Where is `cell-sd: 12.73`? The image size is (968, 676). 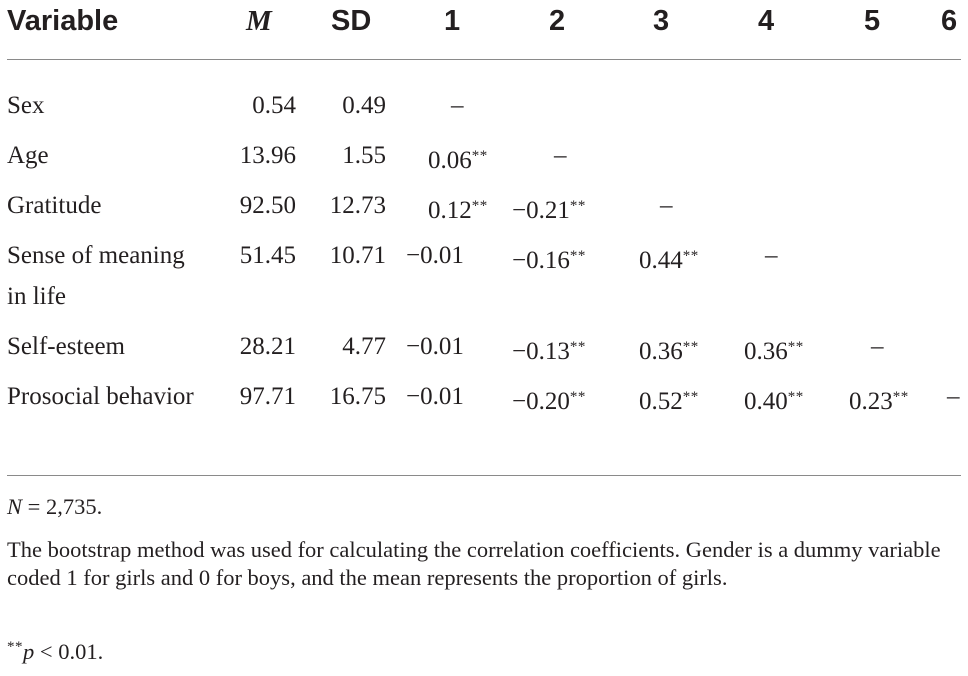 cell-sd: 12.73 is located at coordinates (357, 205).